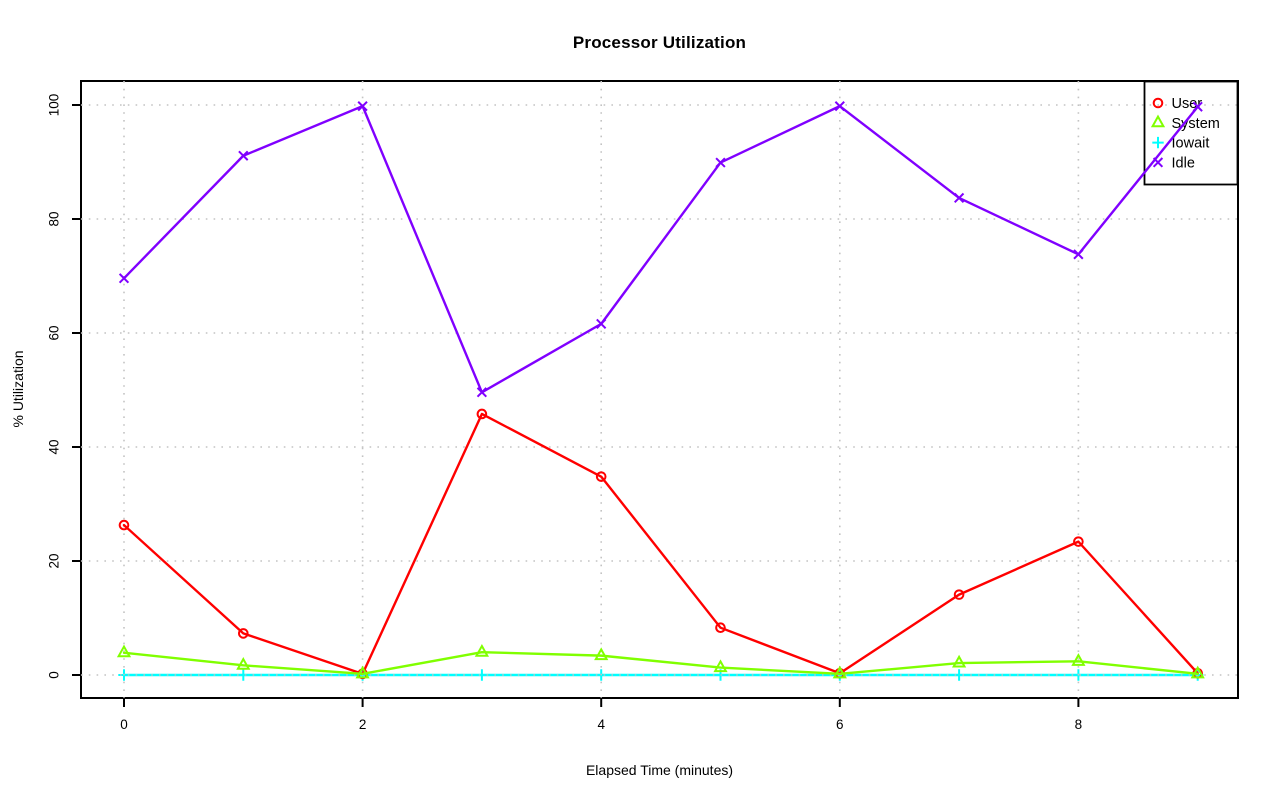  Describe the element at coordinates (54, 218) in the screenshot. I see `y-tick-label: 80` at that location.